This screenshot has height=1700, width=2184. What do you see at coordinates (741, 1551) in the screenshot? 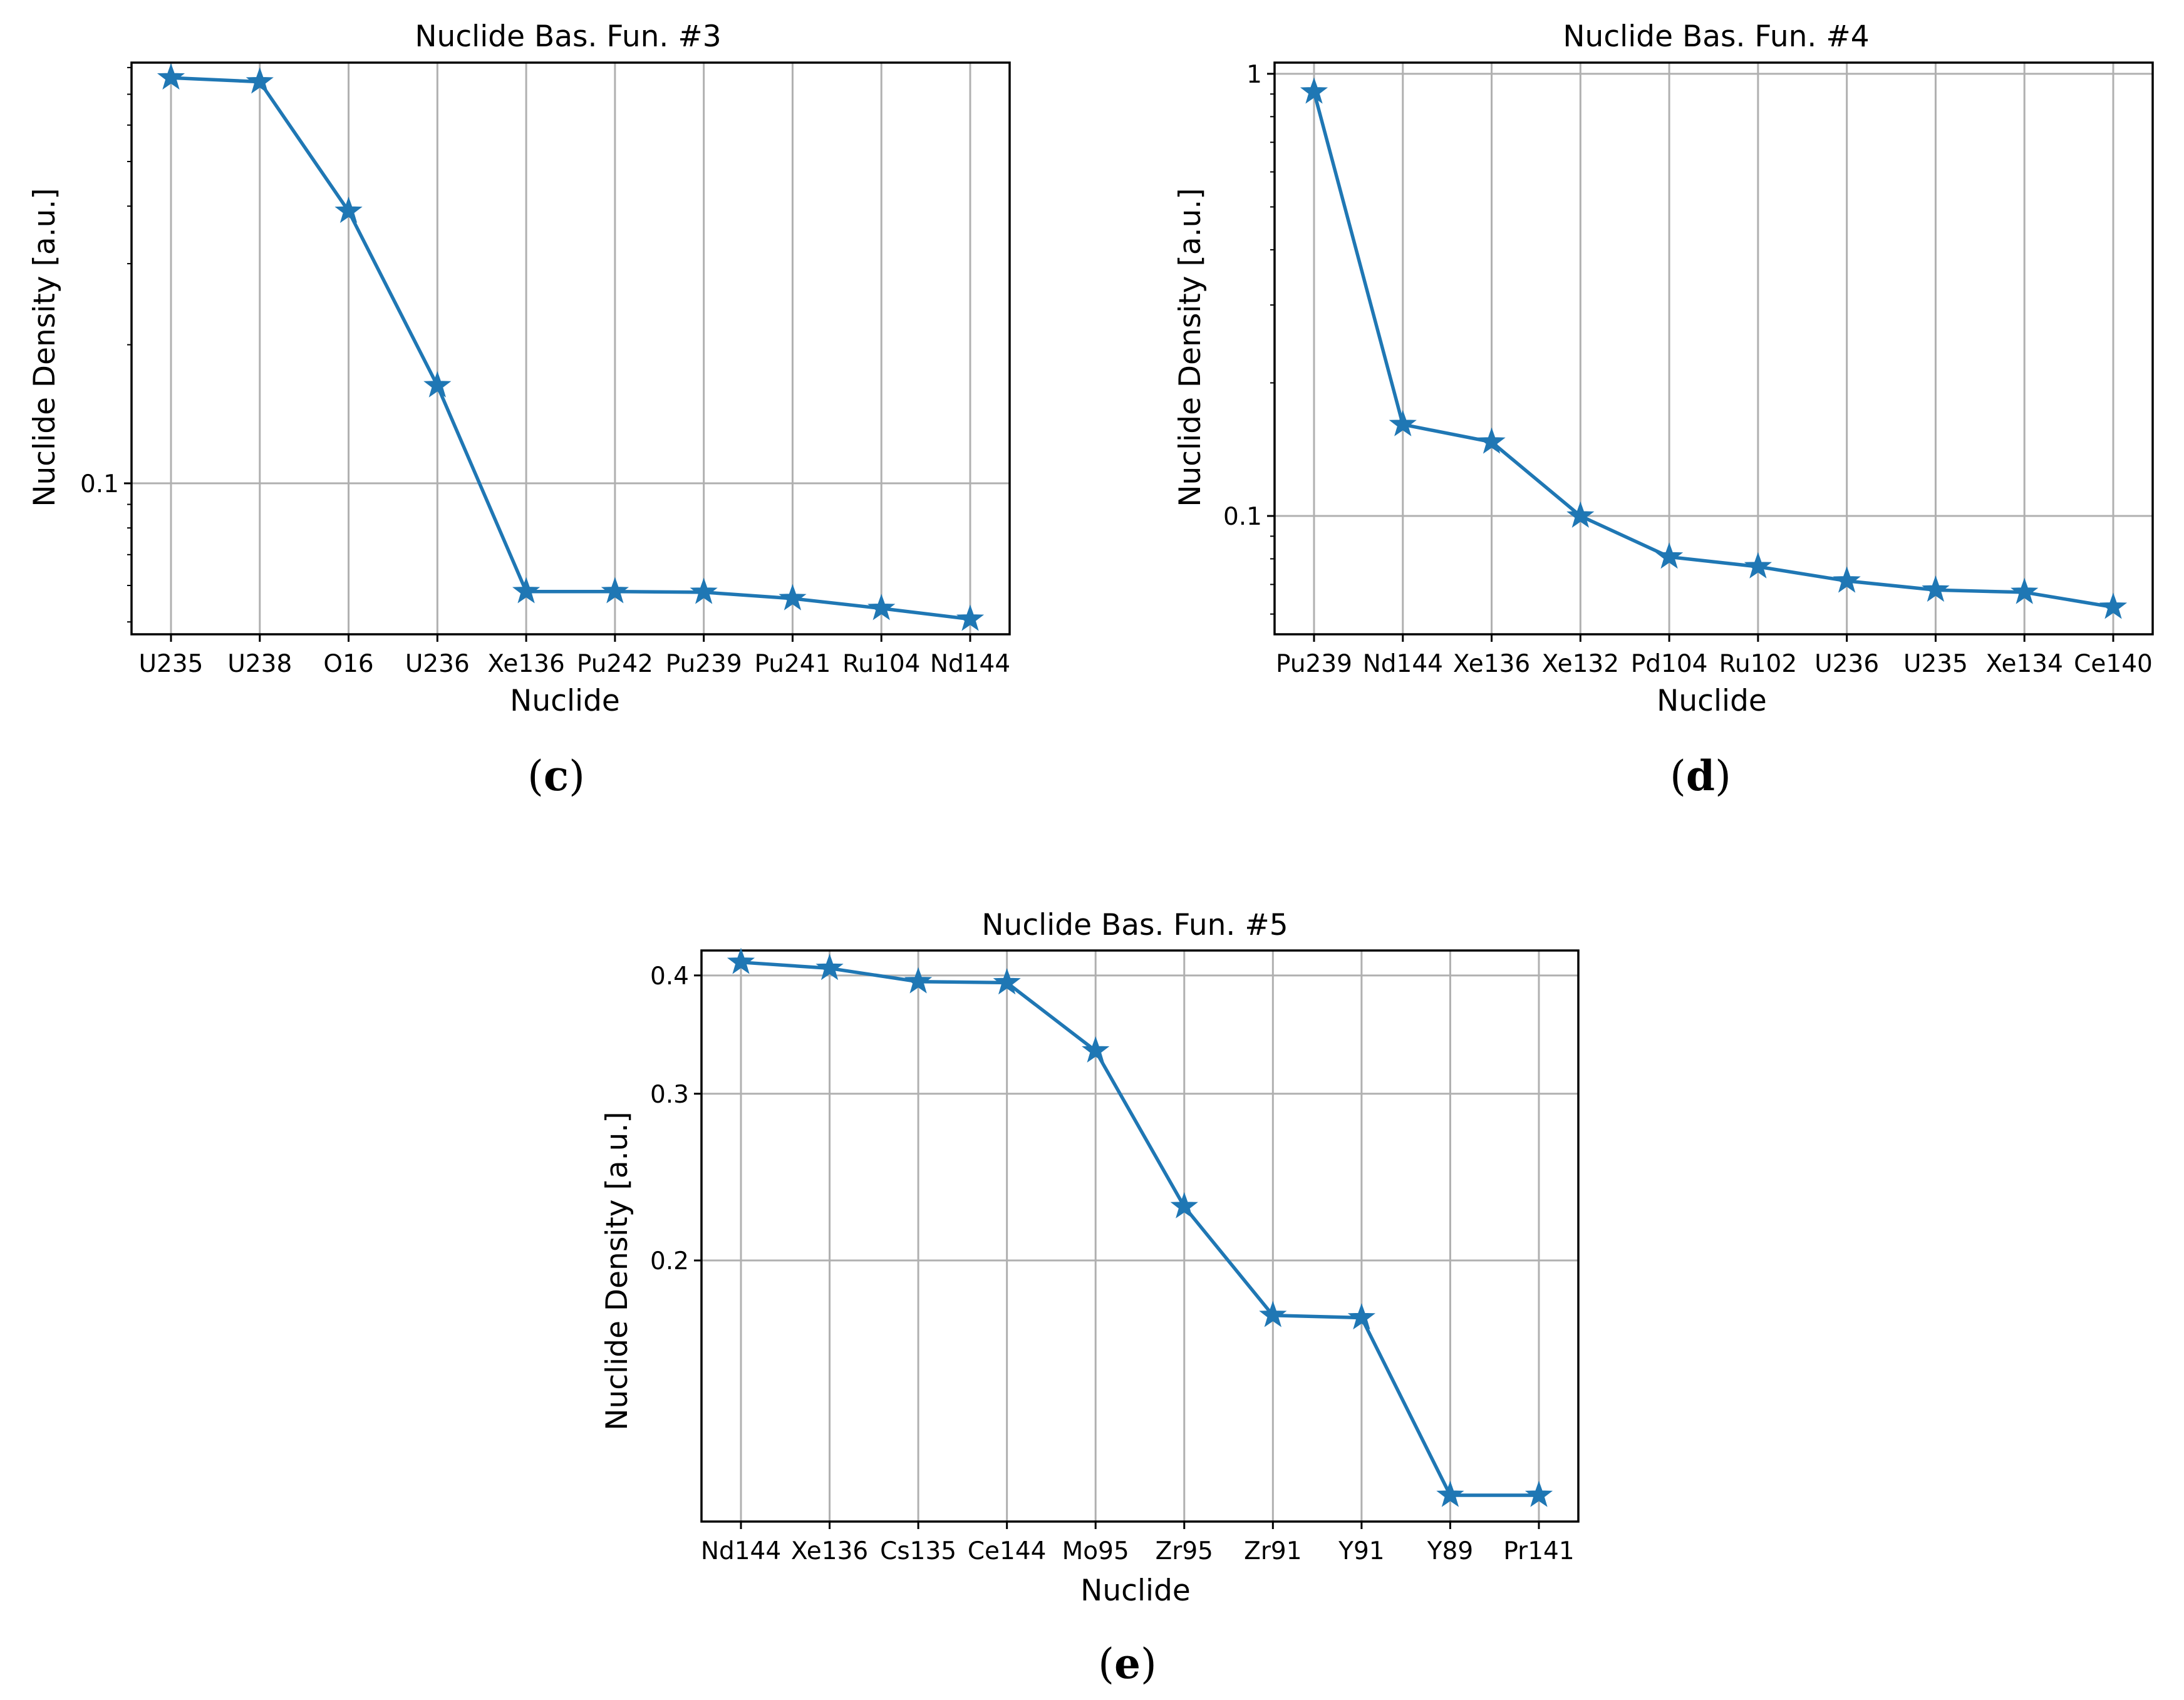
I see `chart-e-xtick-label: Nd144` at bounding box center [741, 1551].